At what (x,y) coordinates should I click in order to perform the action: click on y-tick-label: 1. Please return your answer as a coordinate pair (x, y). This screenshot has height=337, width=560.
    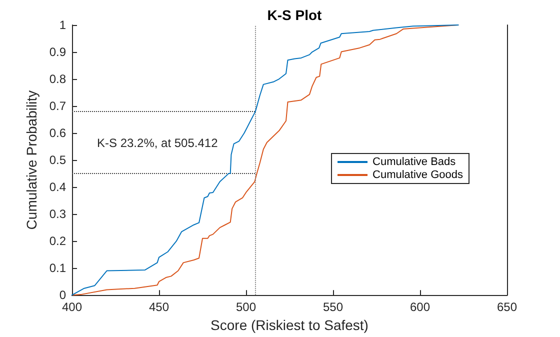
    Looking at the image, I should click on (62, 25).